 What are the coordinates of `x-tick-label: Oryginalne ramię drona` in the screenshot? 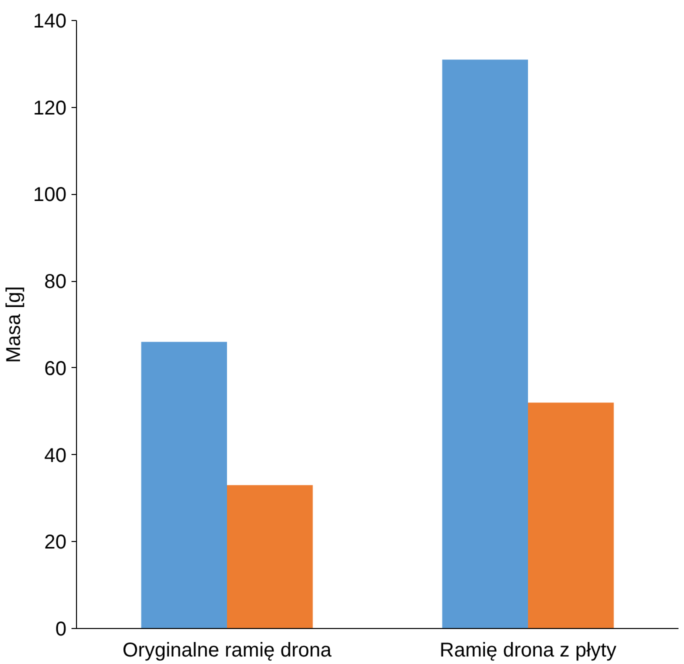 It's located at (227, 651).